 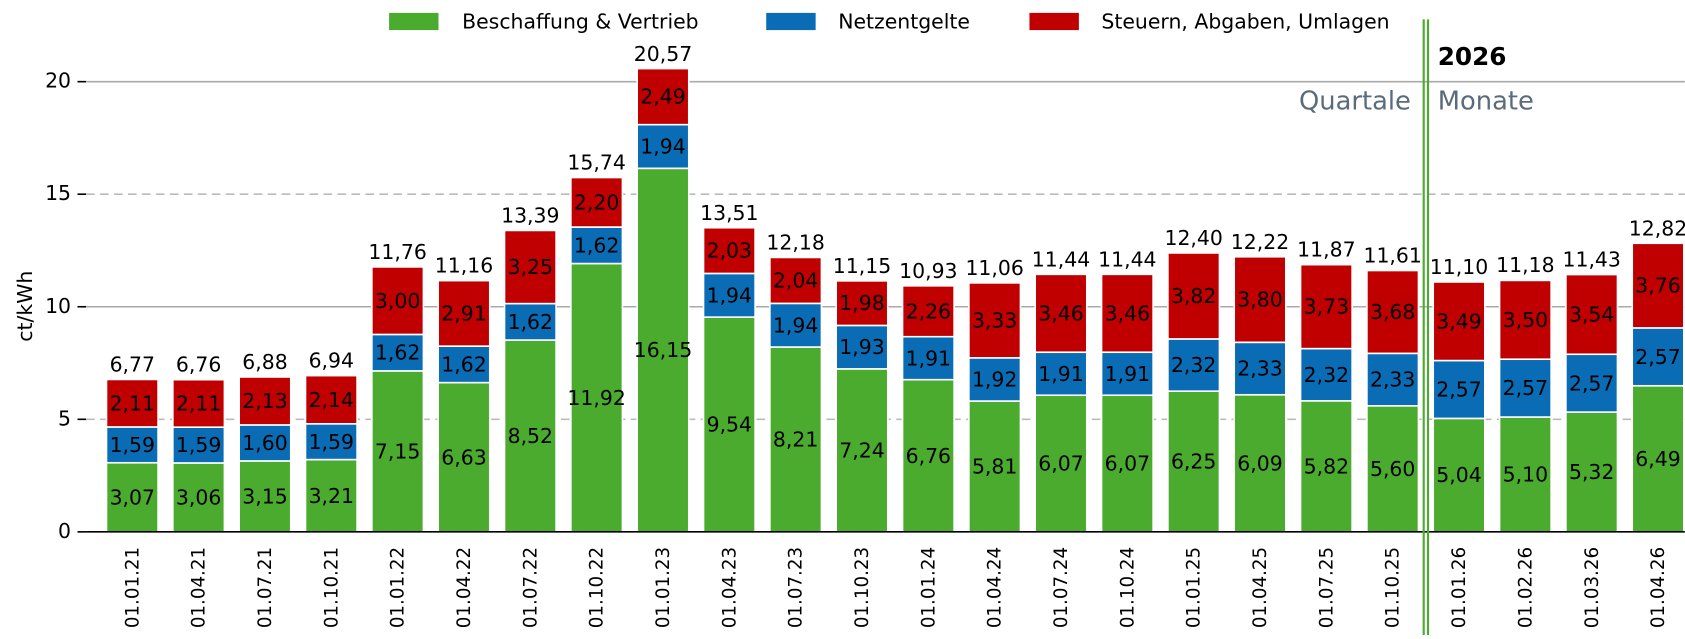 What do you see at coordinates (1355, 102) in the screenshot?
I see `annotation: Quartale` at bounding box center [1355, 102].